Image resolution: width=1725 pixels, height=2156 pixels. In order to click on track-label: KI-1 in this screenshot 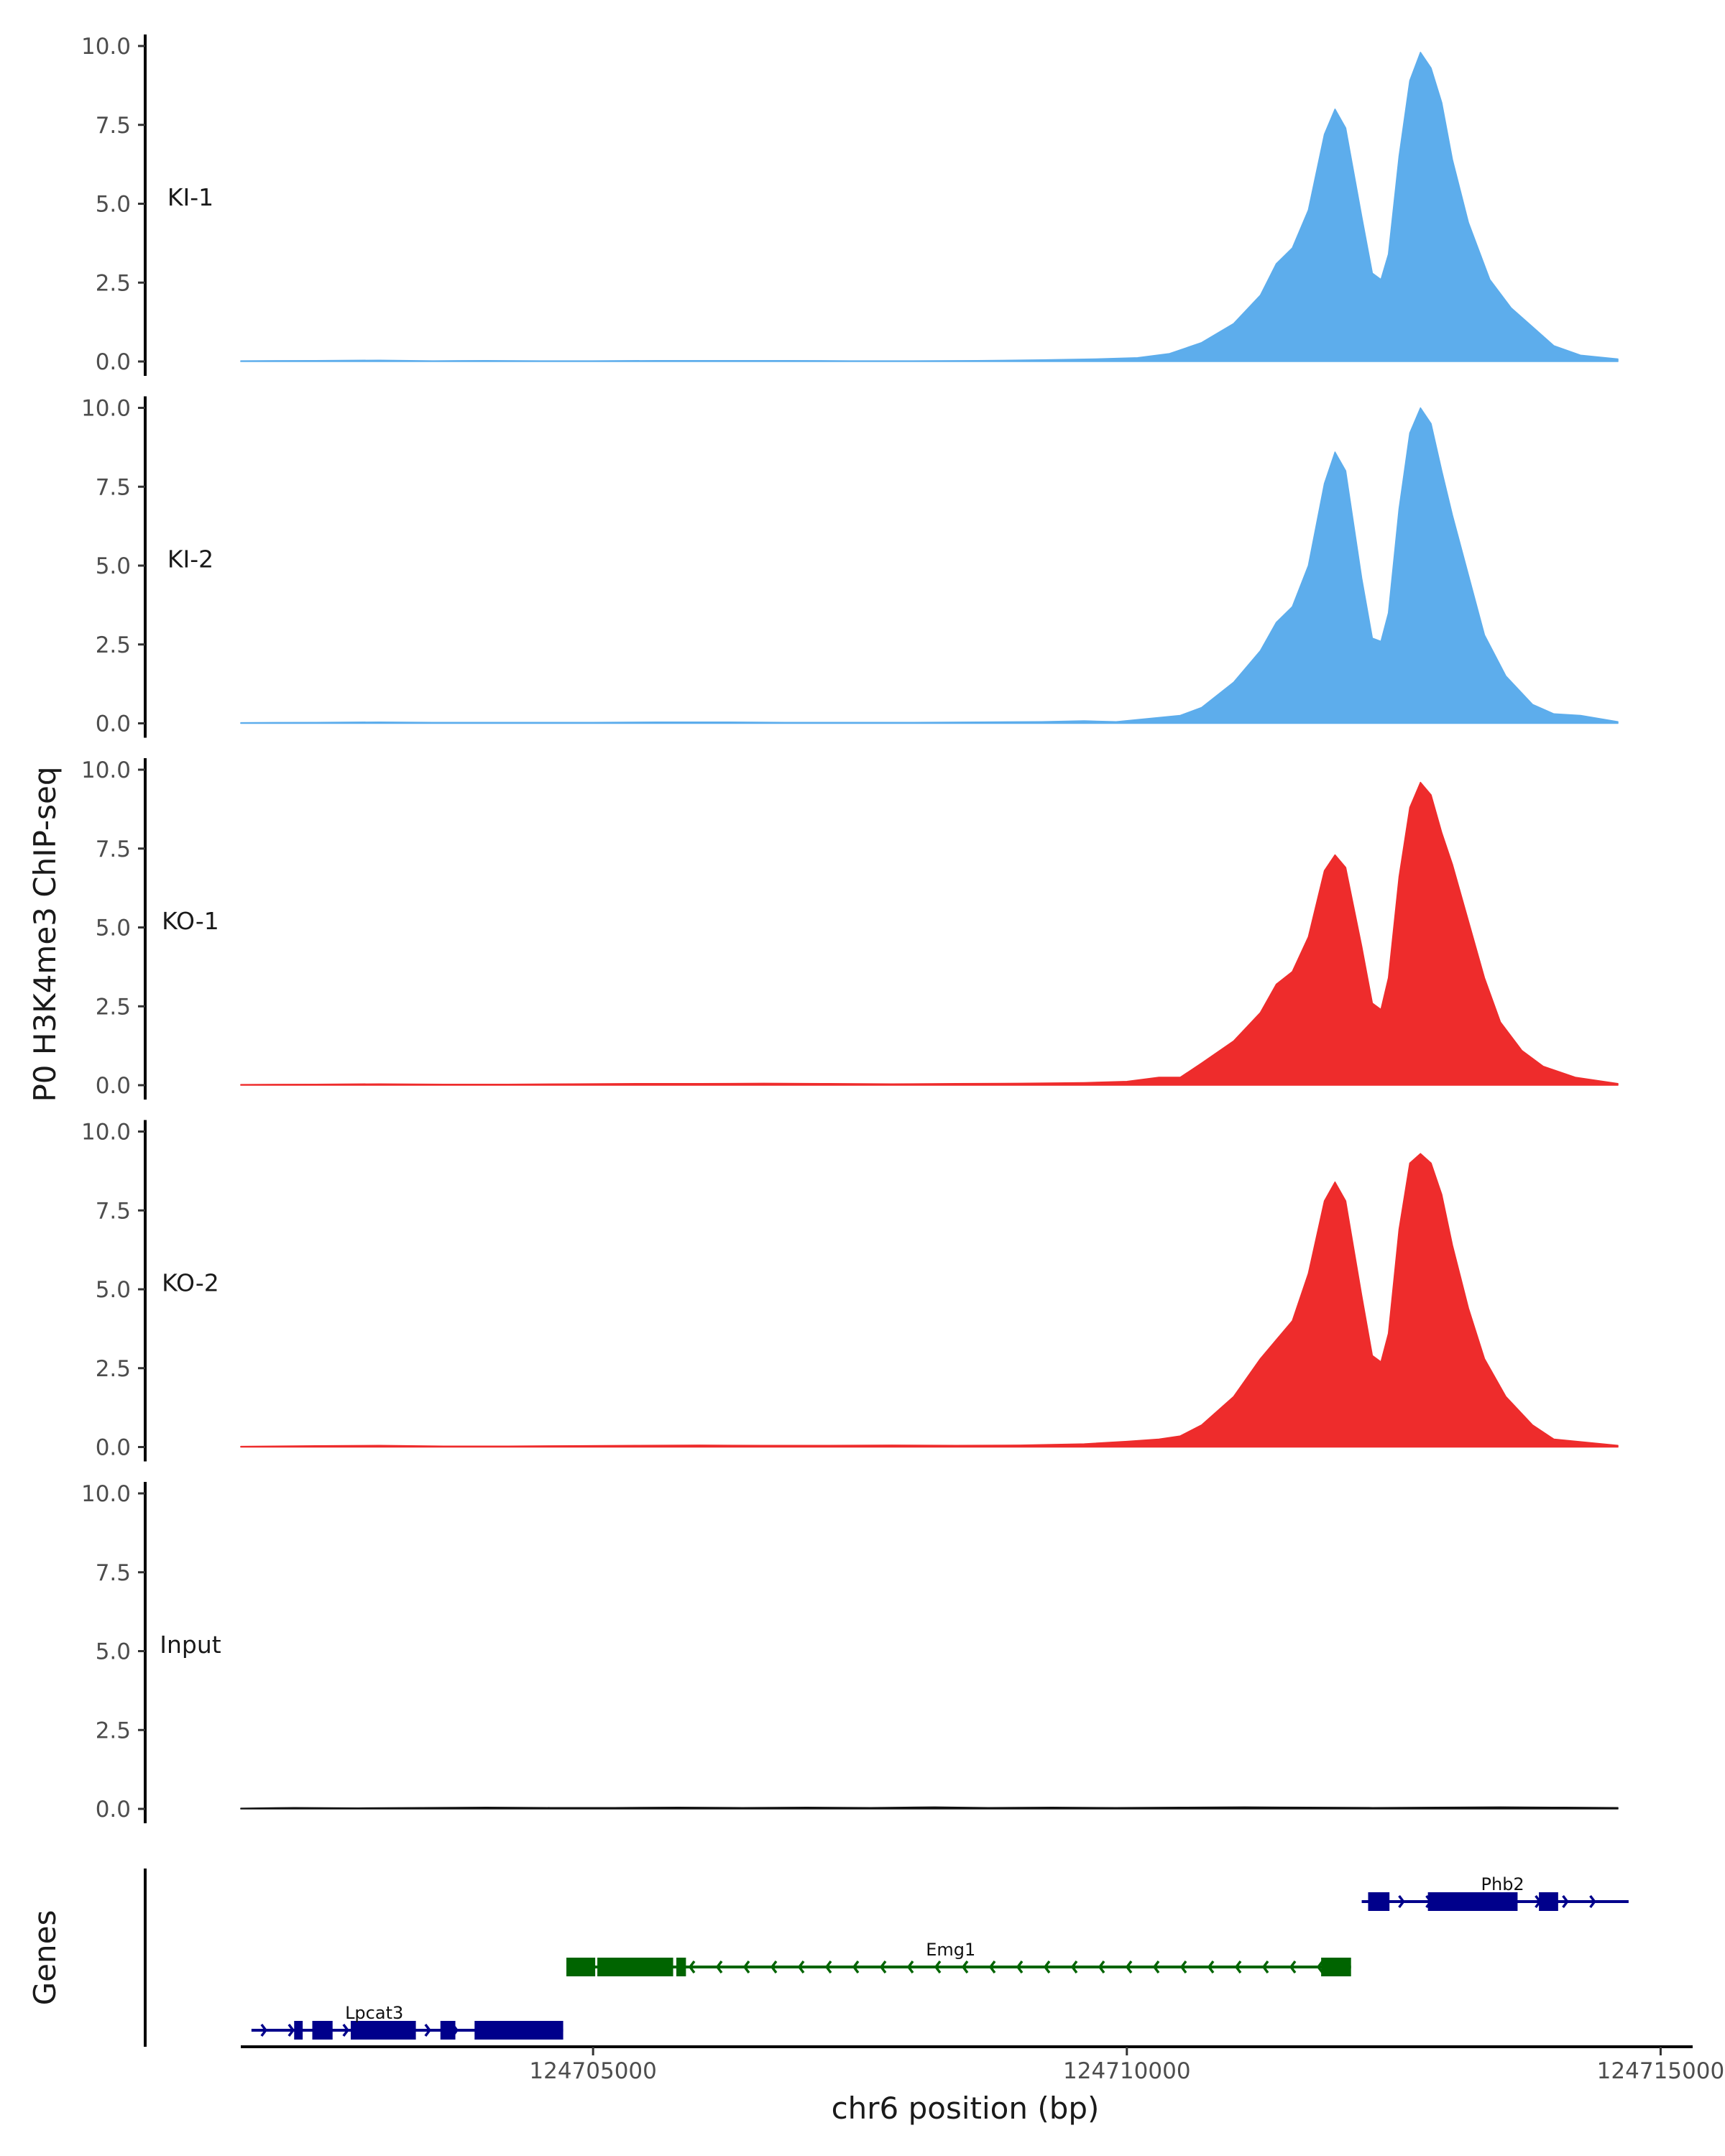, I will do `click(190, 197)`.